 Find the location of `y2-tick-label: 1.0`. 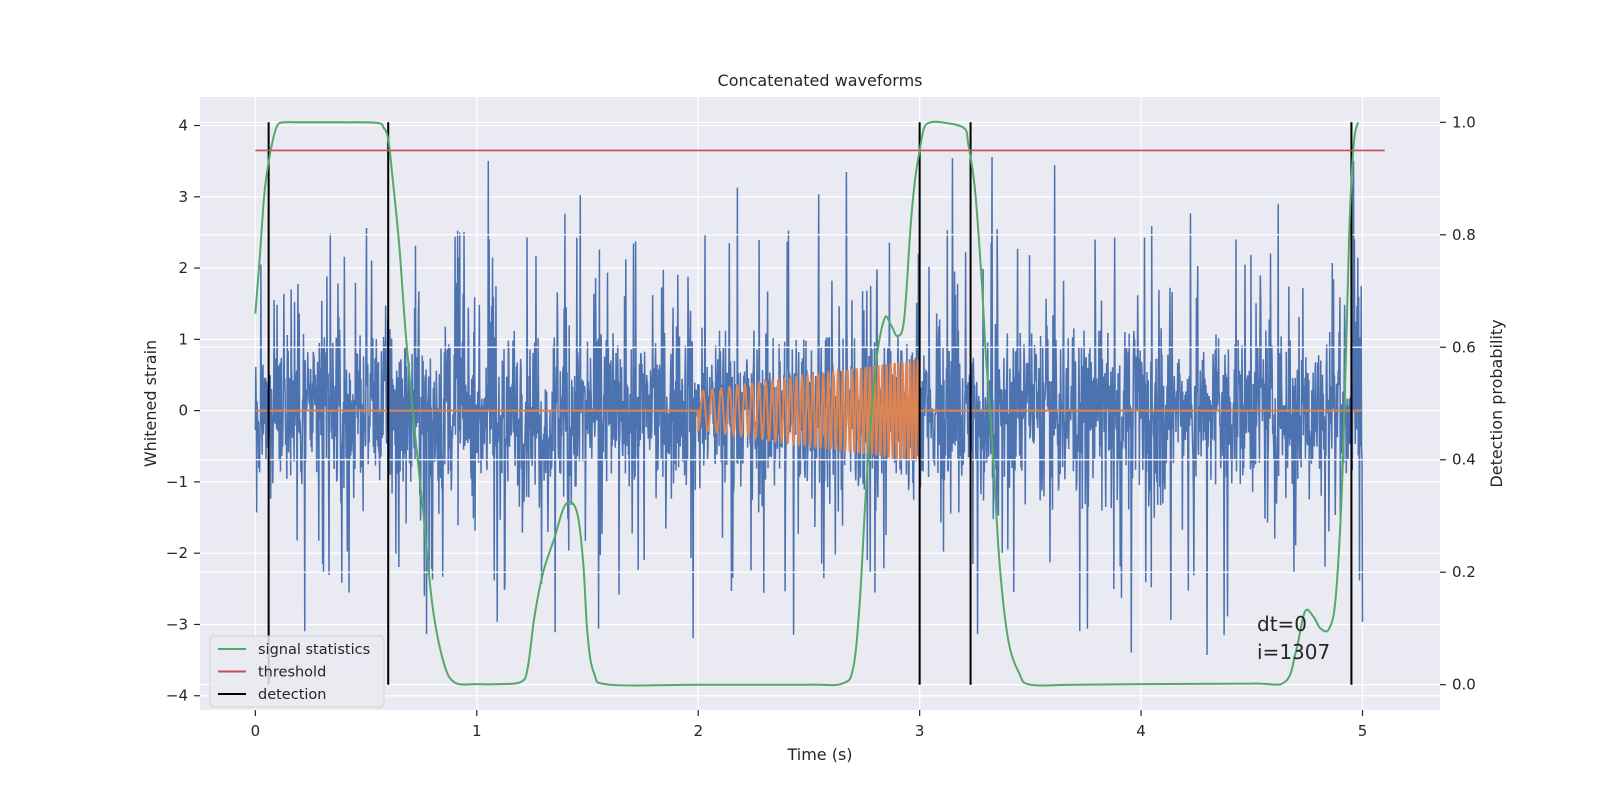

y2-tick-label: 1.0 is located at coordinates (1464, 122).